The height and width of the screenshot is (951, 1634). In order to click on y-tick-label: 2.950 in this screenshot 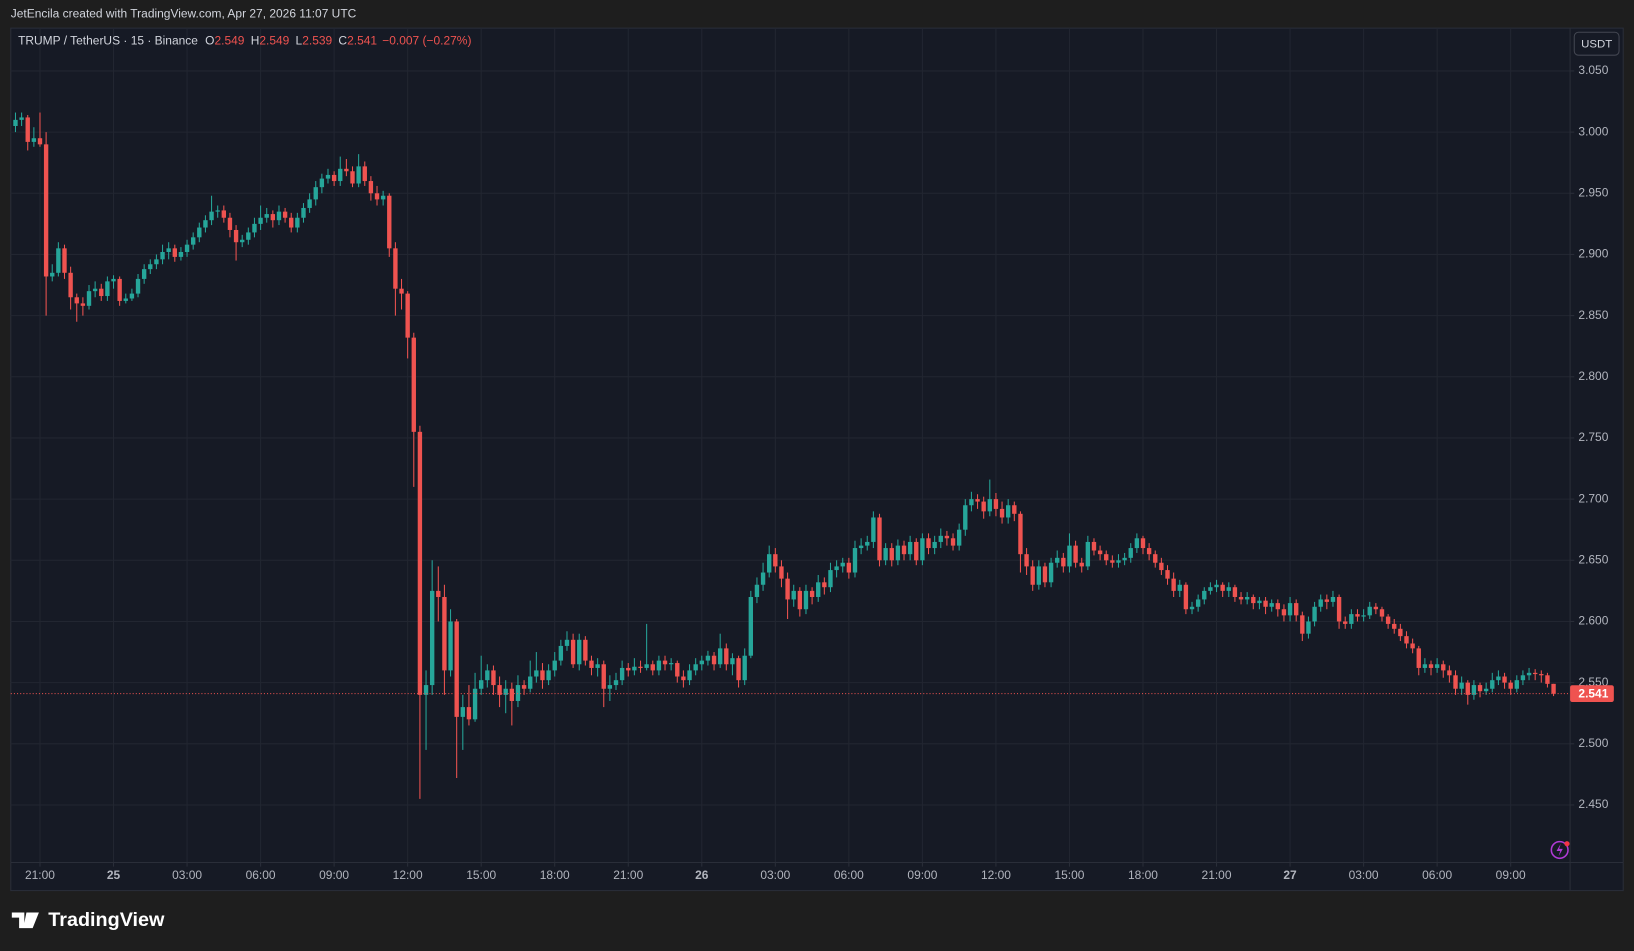, I will do `click(1593, 192)`.